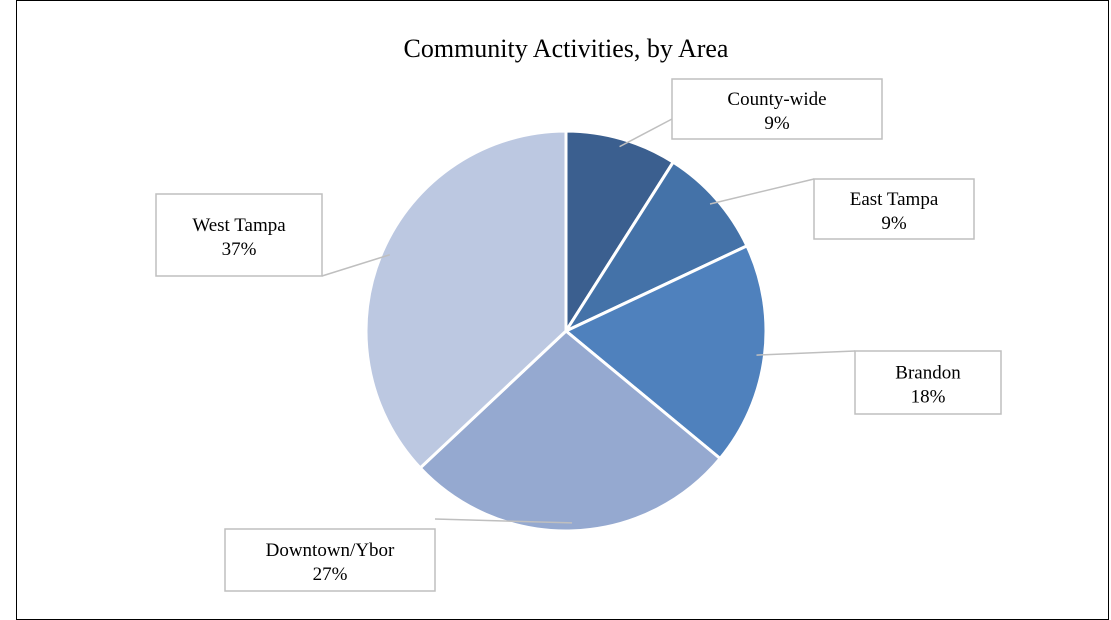 The height and width of the screenshot is (620, 1111). What do you see at coordinates (928, 373) in the screenshot?
I see `data-label-name-brandon: Brandon` at bounding box center [928, 373].